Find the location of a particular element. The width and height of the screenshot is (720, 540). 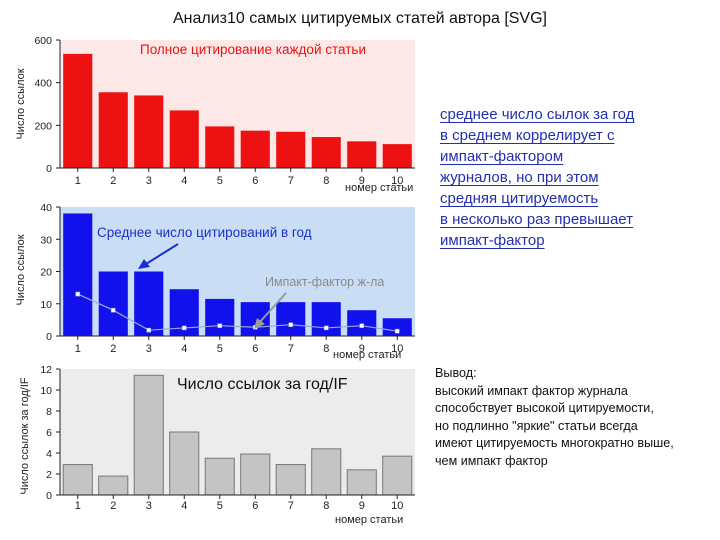

y-axis-label: Число ссылок за год/IF is located at coordinates (25, 436).